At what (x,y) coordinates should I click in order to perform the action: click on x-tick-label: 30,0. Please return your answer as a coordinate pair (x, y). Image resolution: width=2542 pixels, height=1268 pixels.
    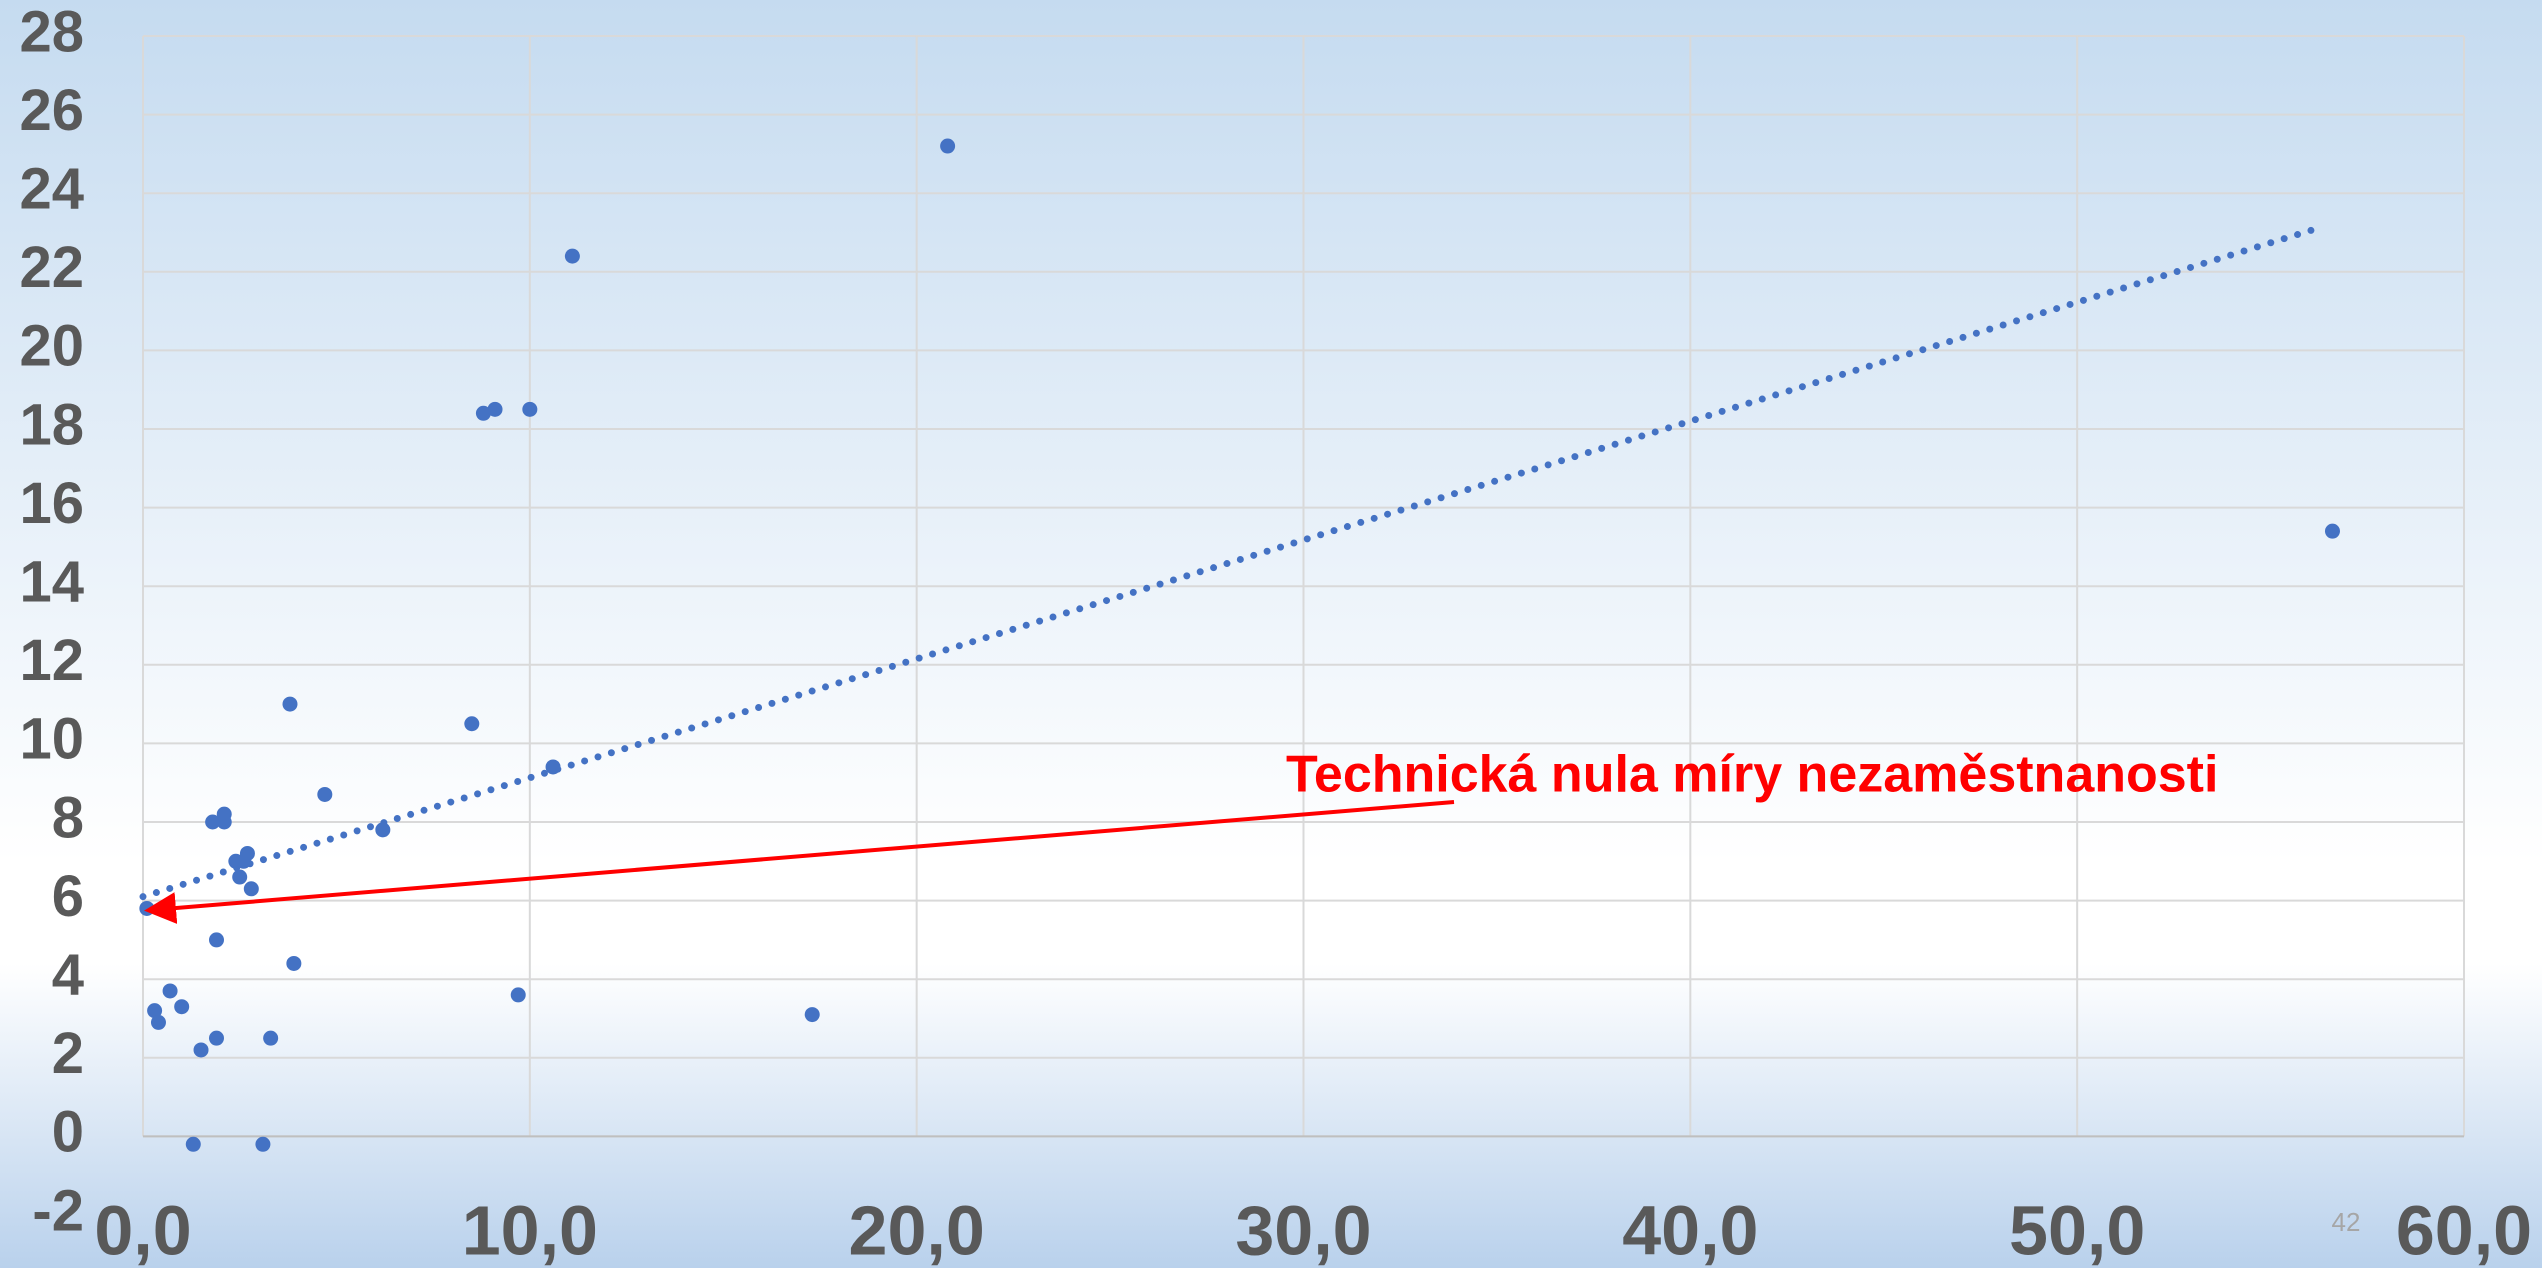
    Looking at the image, I should click on (1303, 1229).